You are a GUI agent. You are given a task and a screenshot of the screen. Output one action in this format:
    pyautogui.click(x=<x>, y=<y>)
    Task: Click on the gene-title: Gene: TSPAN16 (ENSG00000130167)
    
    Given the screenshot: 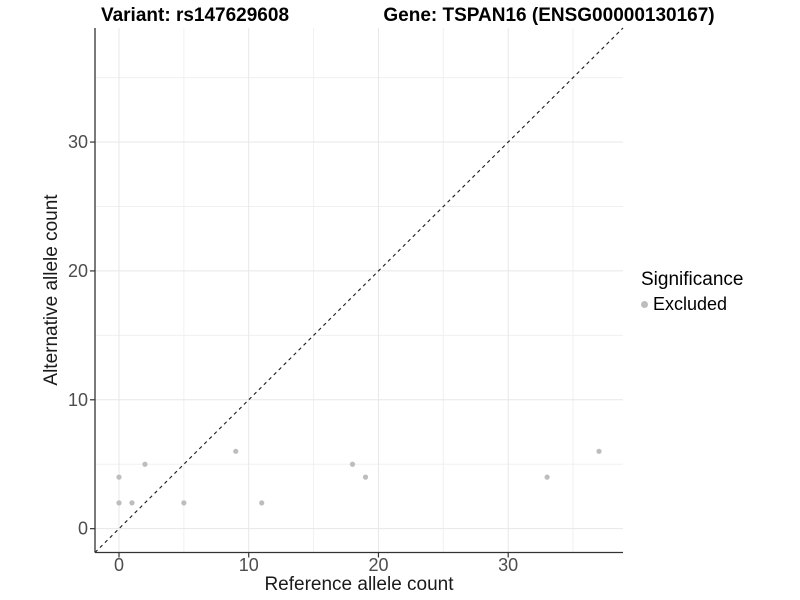 What is the action you would take?
    pyautogui.click(x=549, y=15)
    